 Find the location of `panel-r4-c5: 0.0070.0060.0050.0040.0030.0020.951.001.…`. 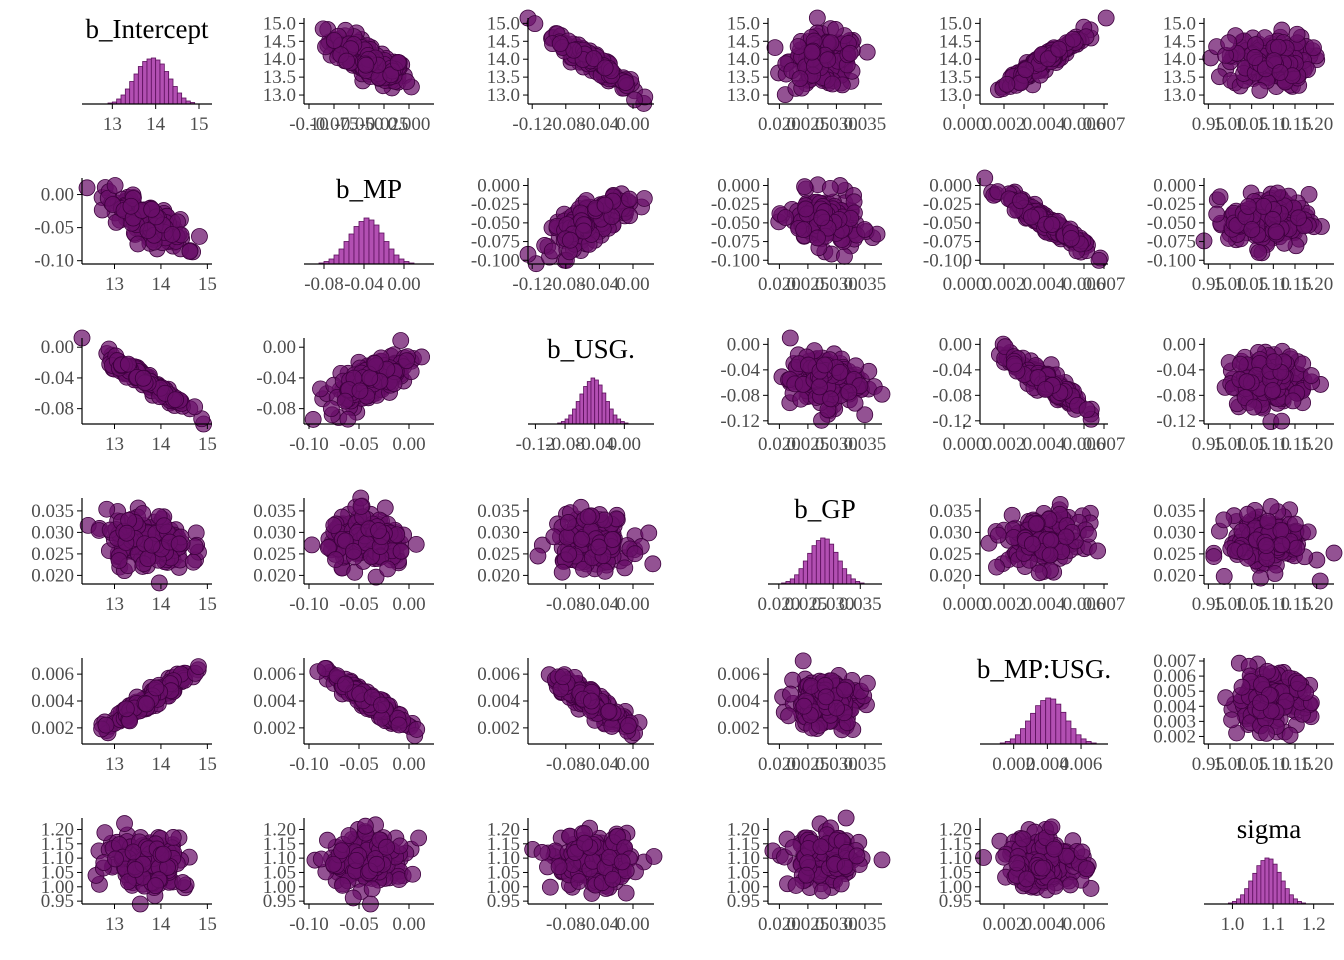

panel-r4-c5: 0.0070.0060.0050.0040.0030.0020.951.001.… is located at coordinates (1243, 713).